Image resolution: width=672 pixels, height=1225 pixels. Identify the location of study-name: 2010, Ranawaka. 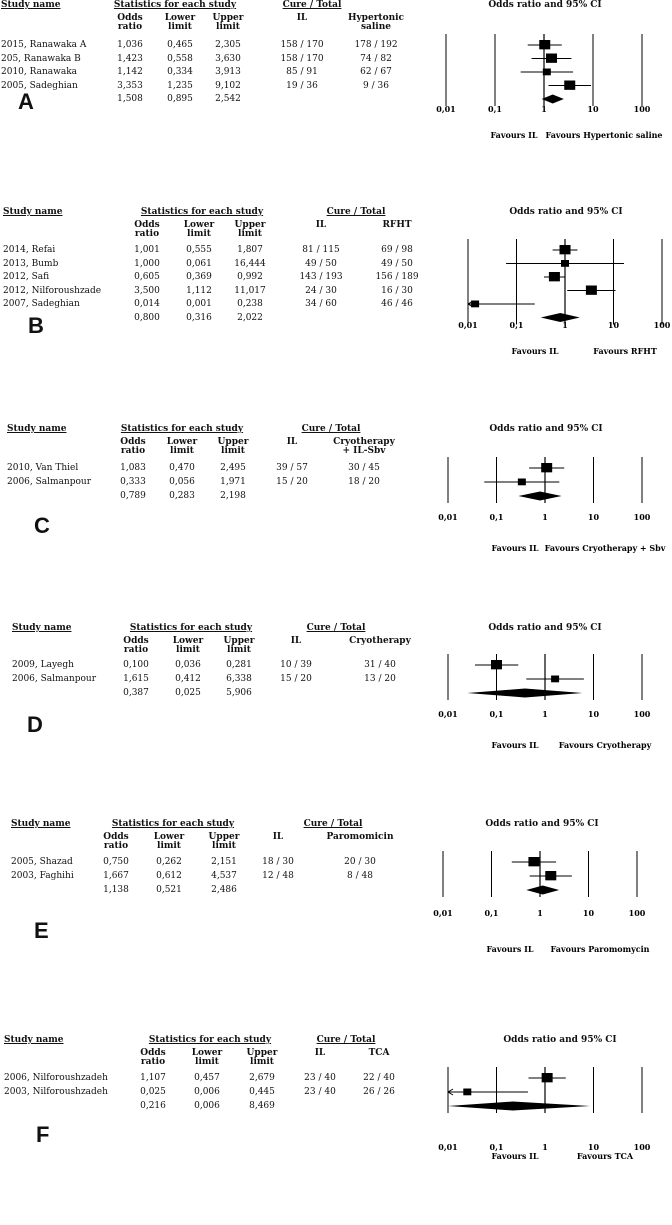
(39, 72).